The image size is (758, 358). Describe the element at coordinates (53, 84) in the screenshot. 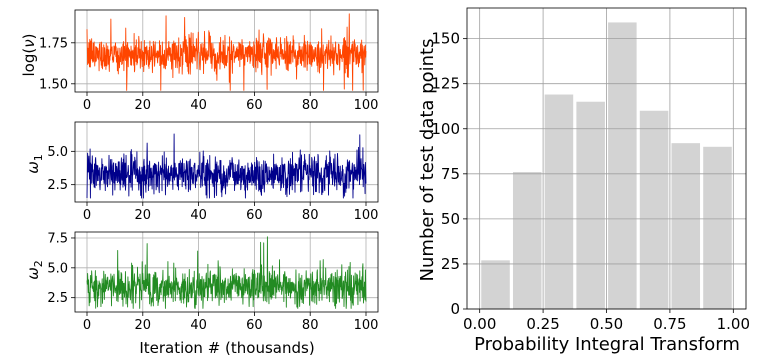

I see `ytick-label: 1.50` at that location.